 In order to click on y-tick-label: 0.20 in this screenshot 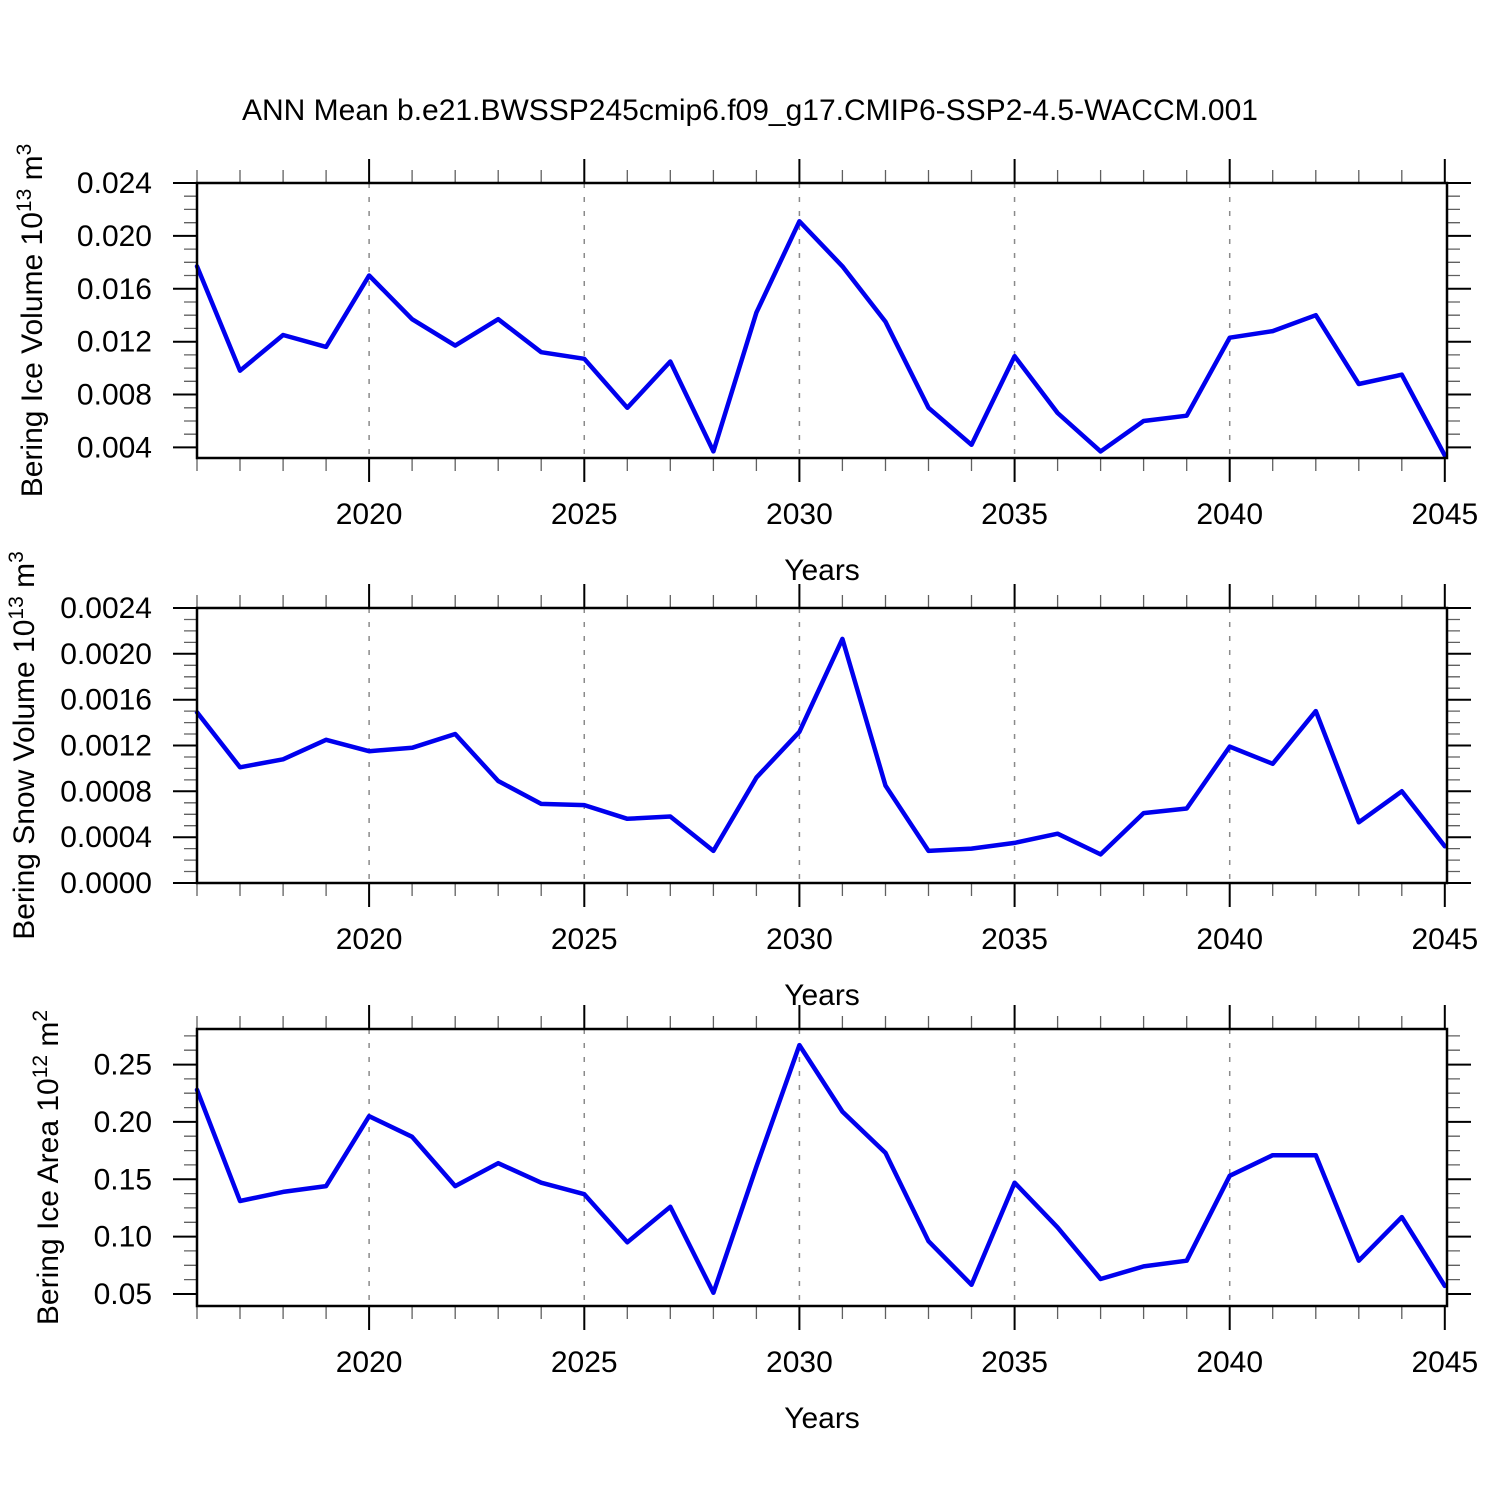, I will do `click(123, 1122)`.